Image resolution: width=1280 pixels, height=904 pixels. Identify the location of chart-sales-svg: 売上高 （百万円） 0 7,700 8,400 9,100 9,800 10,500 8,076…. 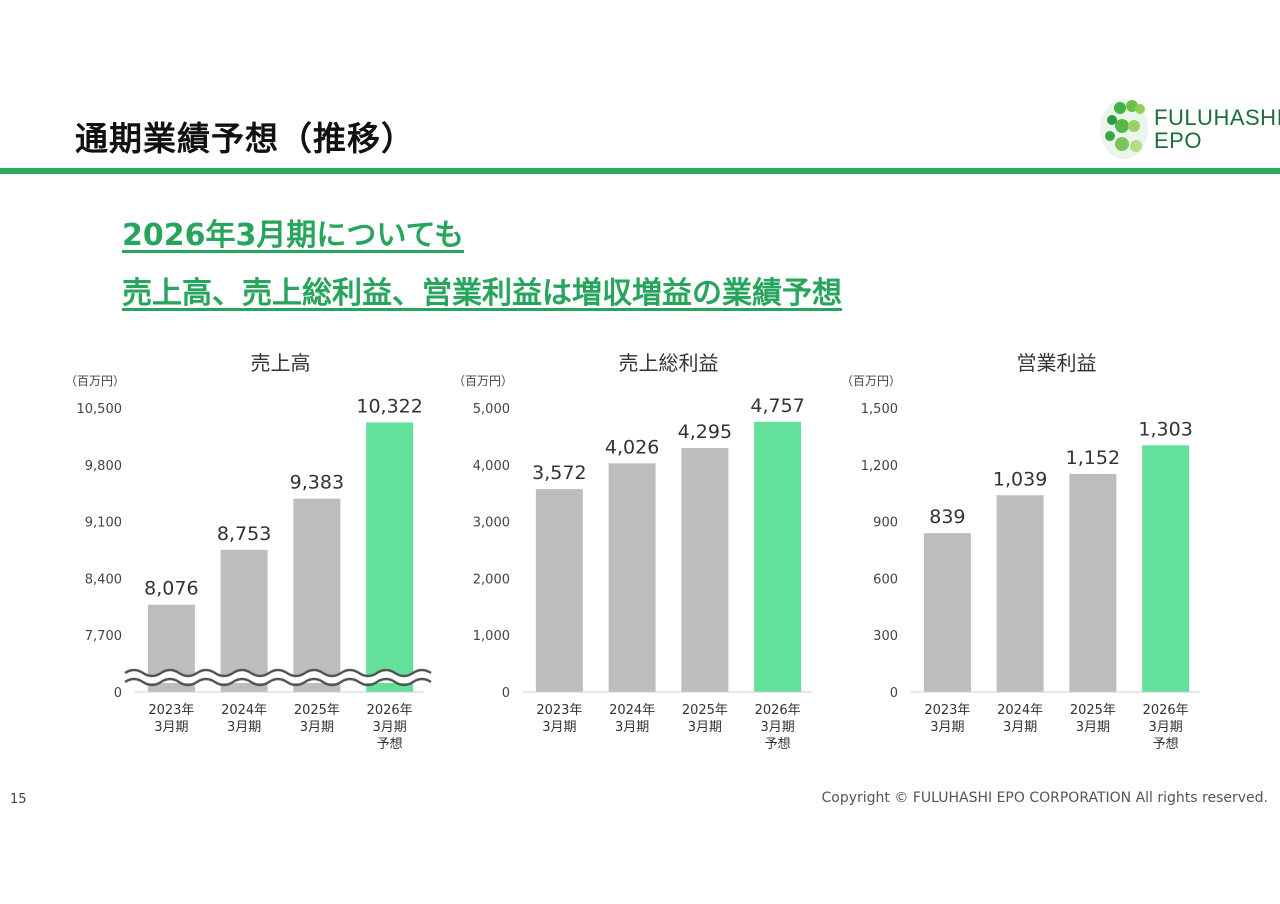
(249, 551).